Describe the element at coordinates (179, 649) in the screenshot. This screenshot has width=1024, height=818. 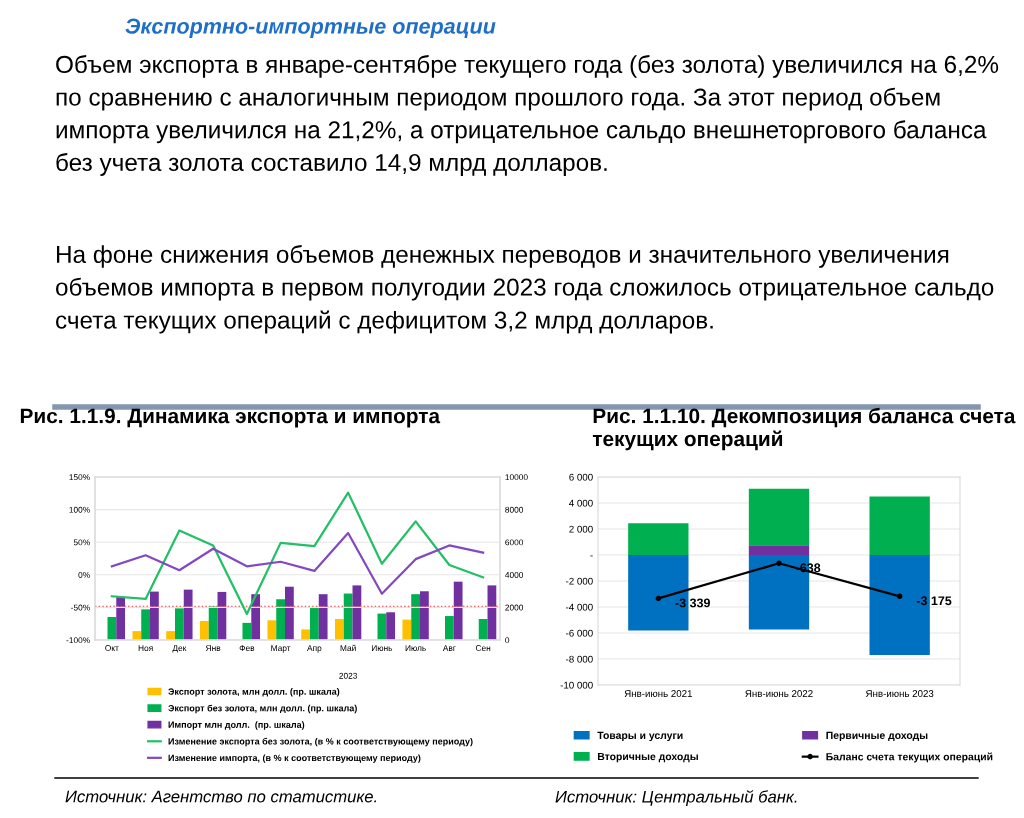
I see `x-tick-label: Дек` at that location.